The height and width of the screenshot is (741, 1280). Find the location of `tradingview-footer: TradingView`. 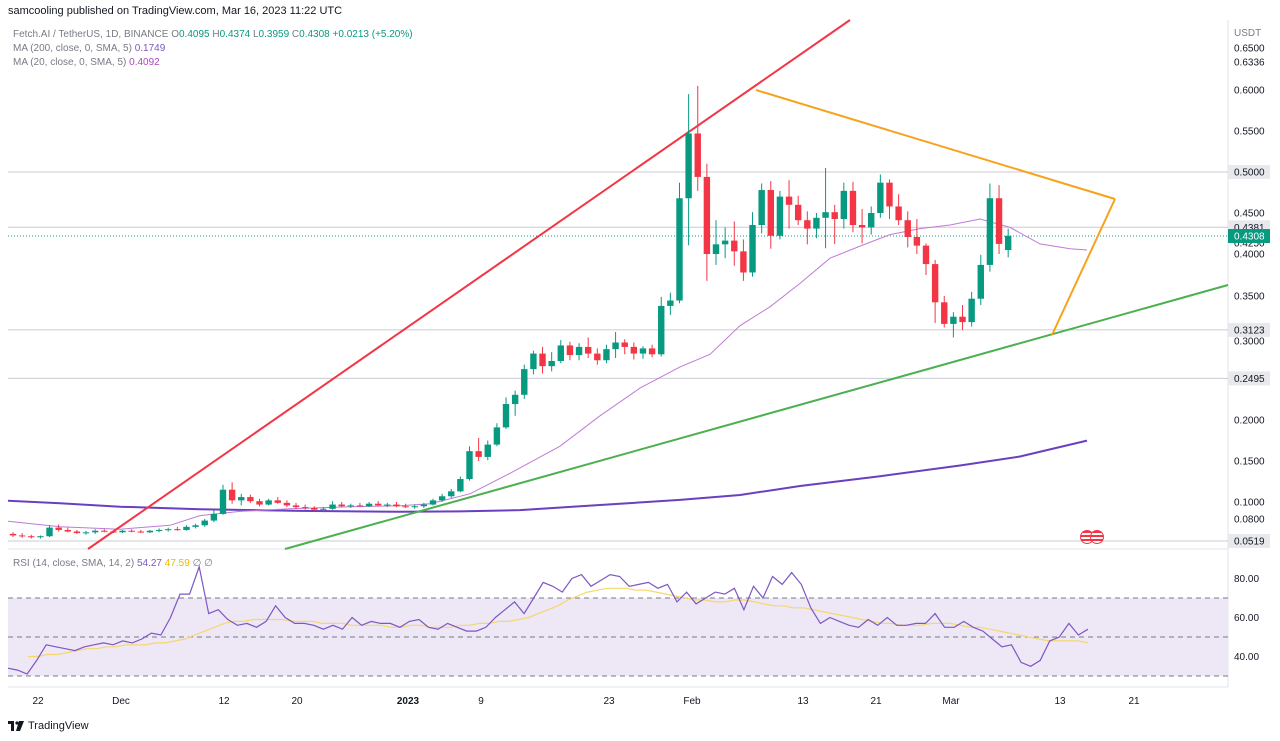

tradingview-footer: TradingView is located at coordinates (48, 726).